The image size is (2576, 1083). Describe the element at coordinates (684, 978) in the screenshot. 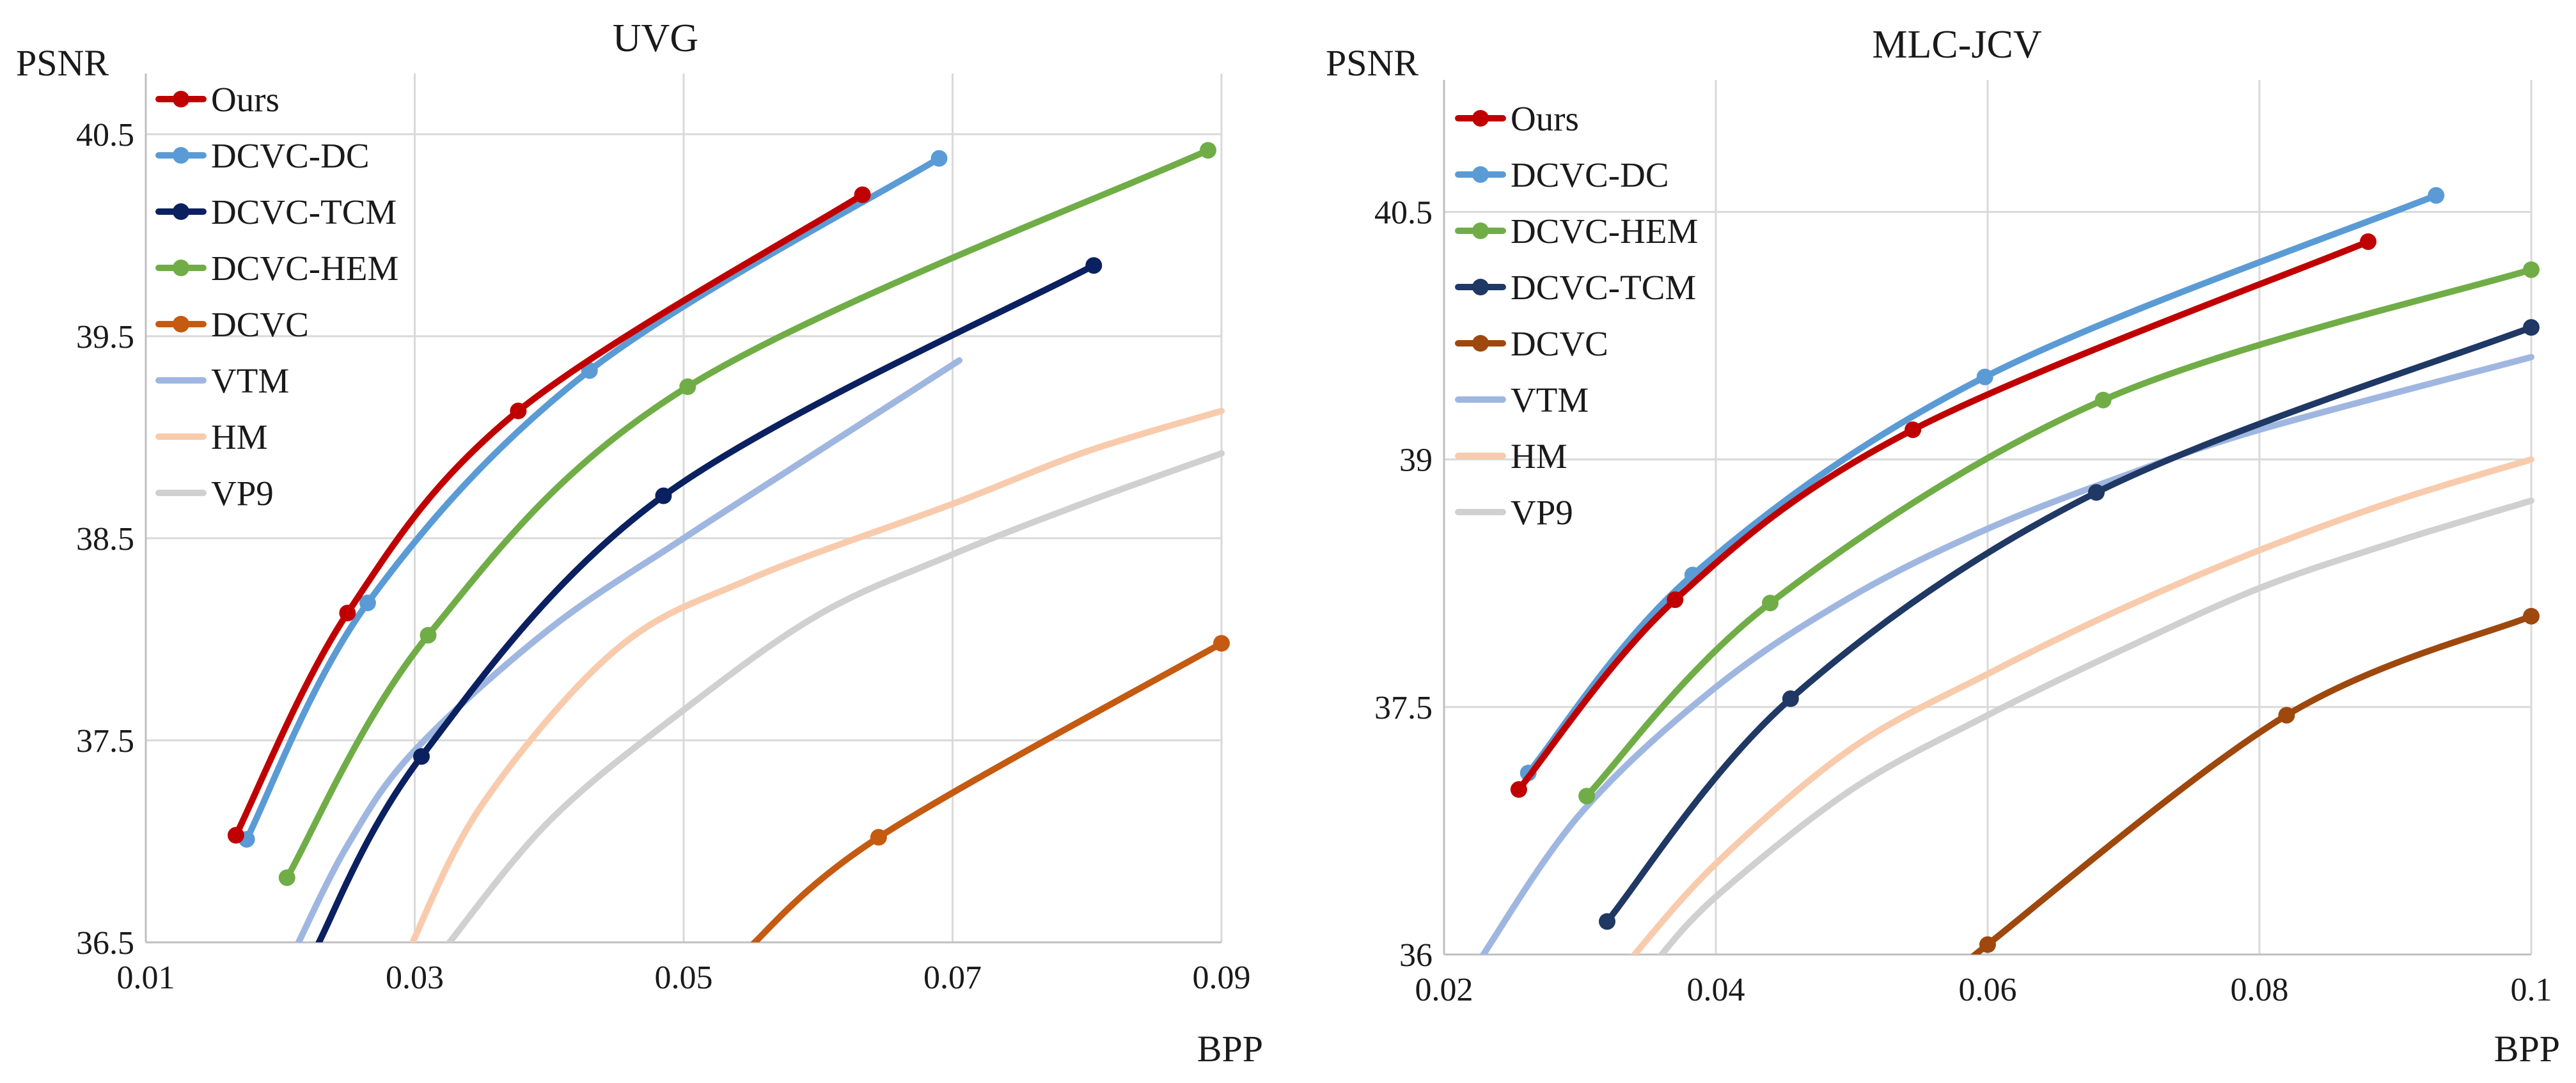

I see `x-tick-label: 0.05` at that location.